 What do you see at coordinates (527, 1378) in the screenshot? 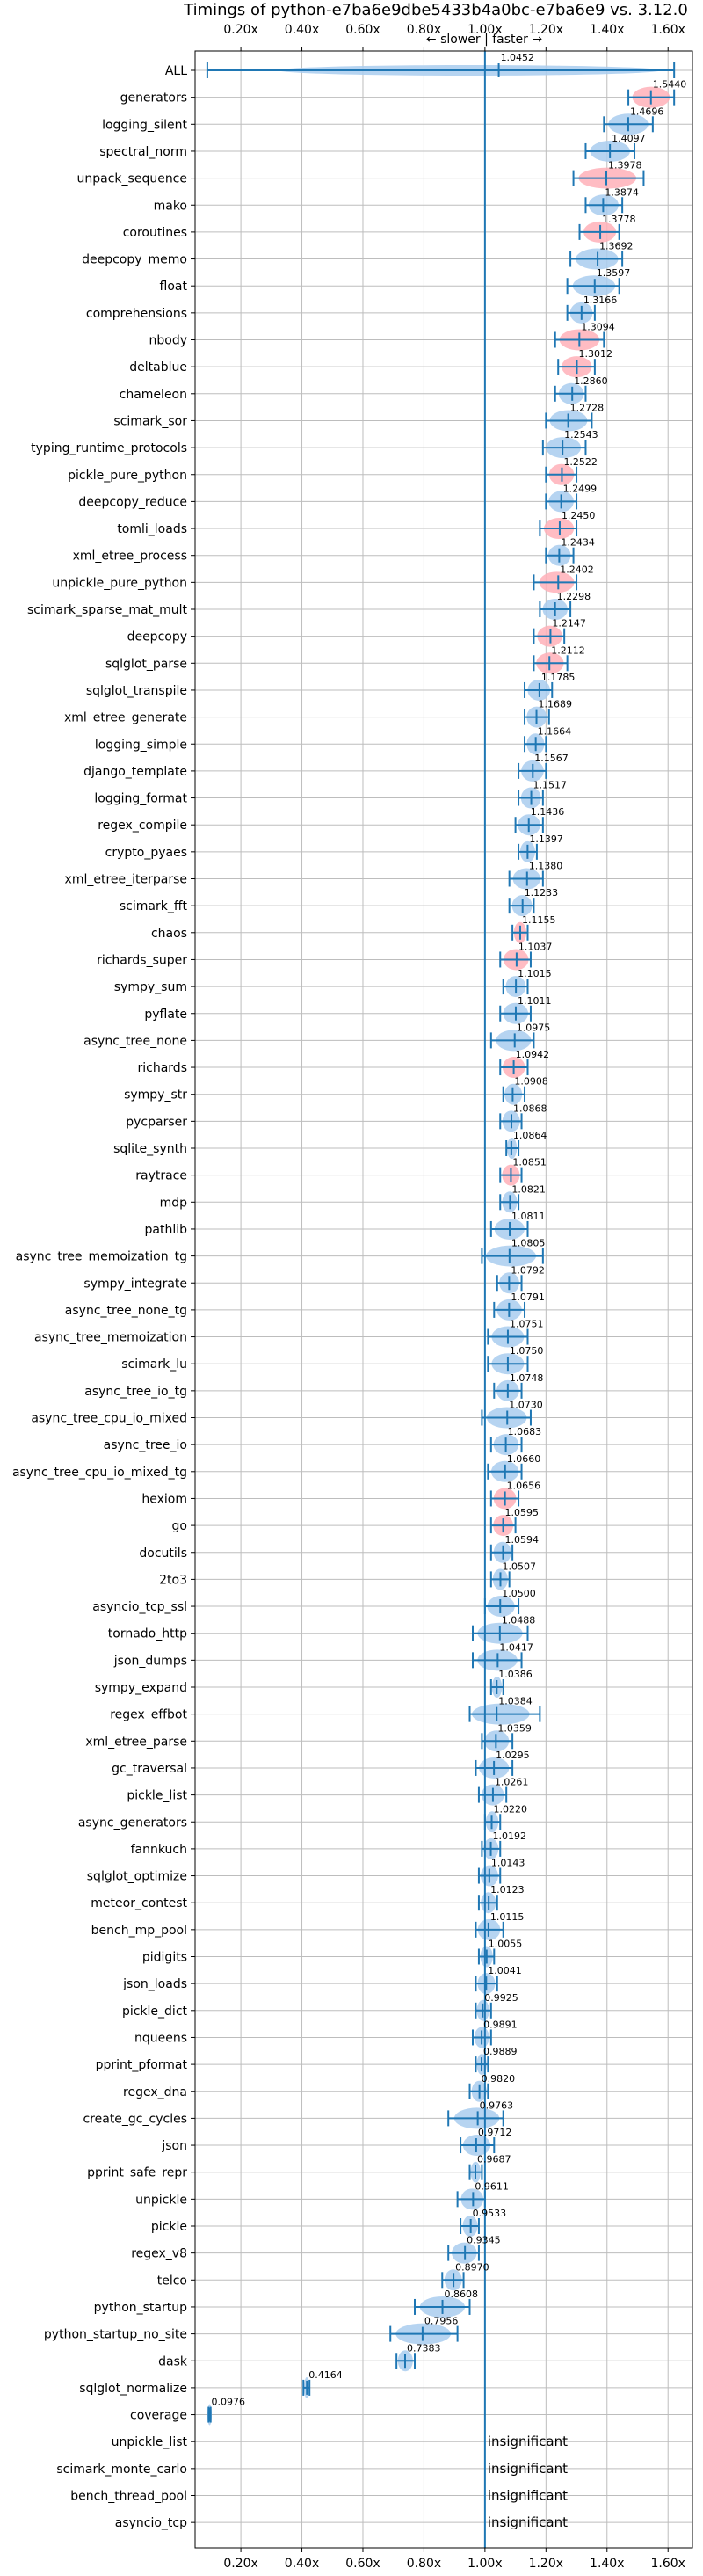
I see `value-label: 1.0748` at bounding box center [527, 1378].